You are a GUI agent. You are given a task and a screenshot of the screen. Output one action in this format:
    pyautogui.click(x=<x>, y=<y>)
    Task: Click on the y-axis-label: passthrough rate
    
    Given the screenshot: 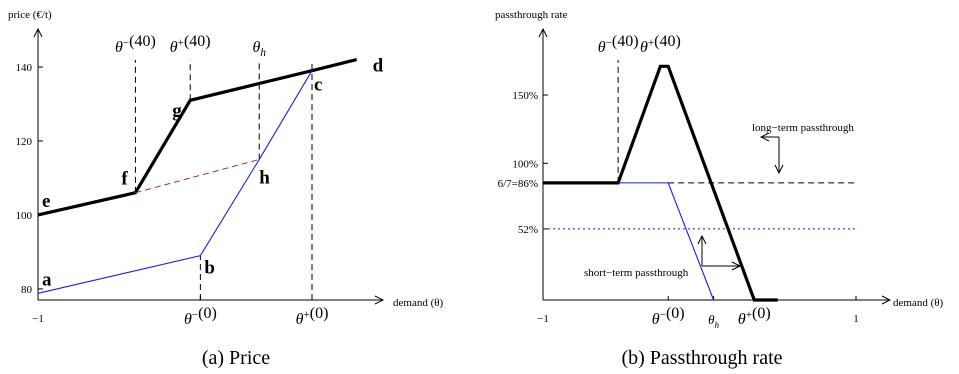 What is the action you would take?
    pyautogui.click(x=531, y=15)
    